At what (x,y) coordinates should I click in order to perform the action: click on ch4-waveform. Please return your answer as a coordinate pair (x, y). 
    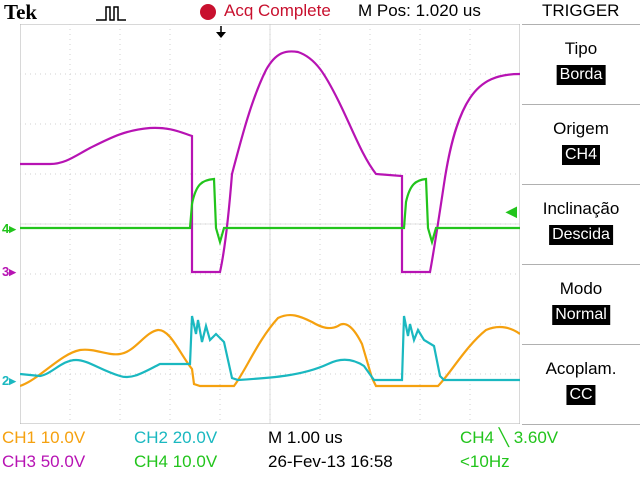
    Looking at the image, I should click on (270, 212).